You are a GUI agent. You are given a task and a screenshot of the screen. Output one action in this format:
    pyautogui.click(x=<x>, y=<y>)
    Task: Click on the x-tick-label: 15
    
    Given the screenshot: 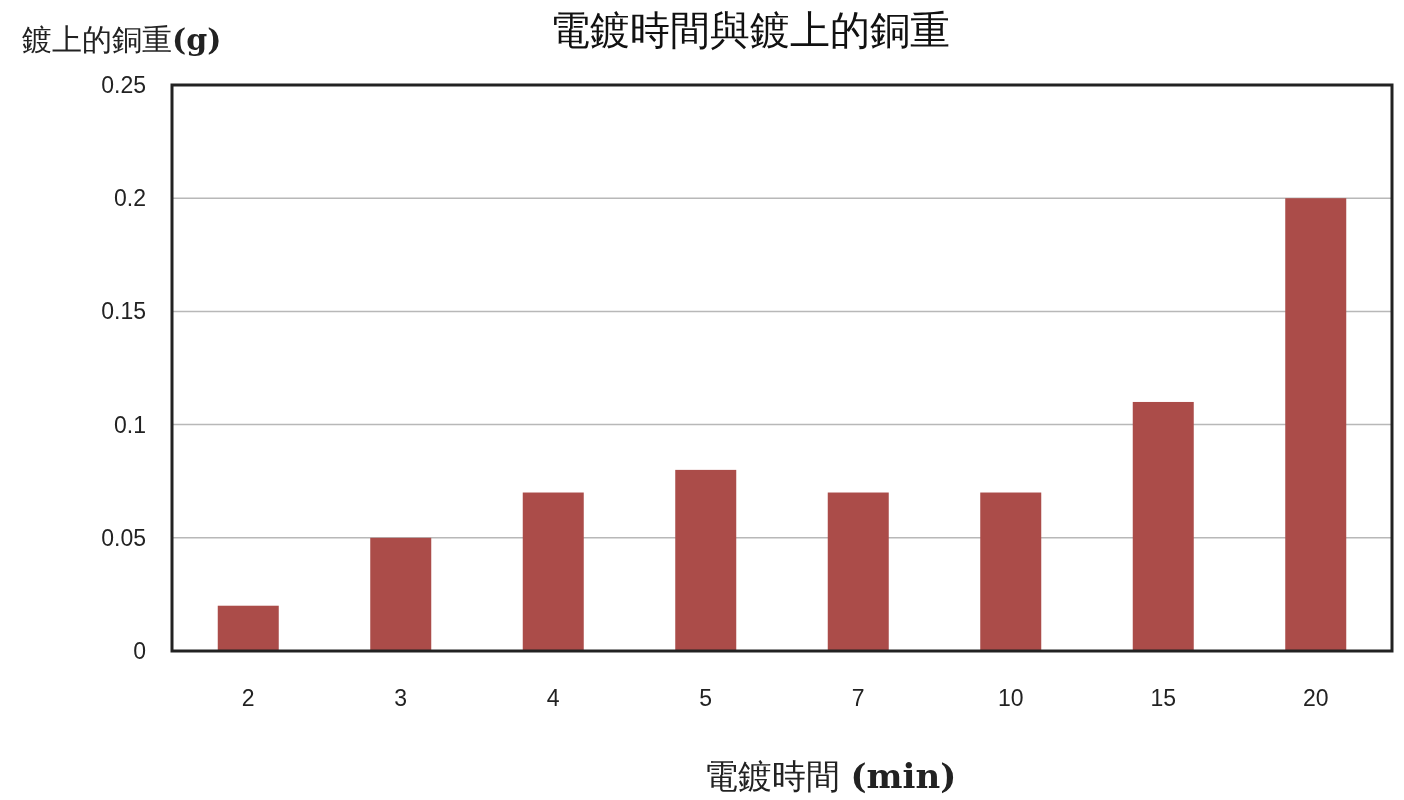 What is the action you would take?
    pyautogui.click(x=1163, y=698)
    